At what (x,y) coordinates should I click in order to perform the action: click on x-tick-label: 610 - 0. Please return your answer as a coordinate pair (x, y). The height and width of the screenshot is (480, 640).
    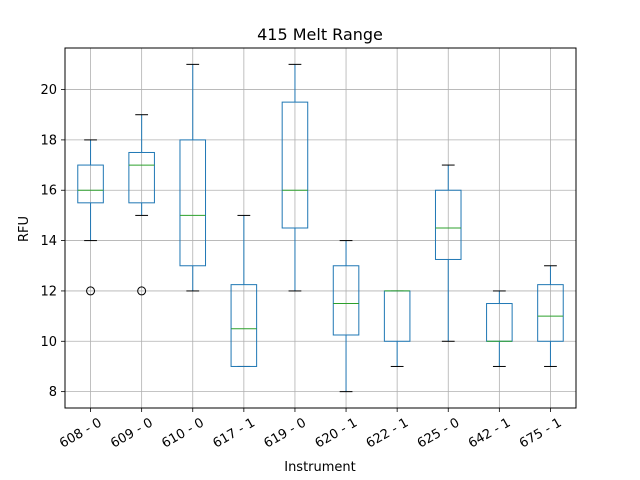
    Looking at the image, I should click on (182, 433).